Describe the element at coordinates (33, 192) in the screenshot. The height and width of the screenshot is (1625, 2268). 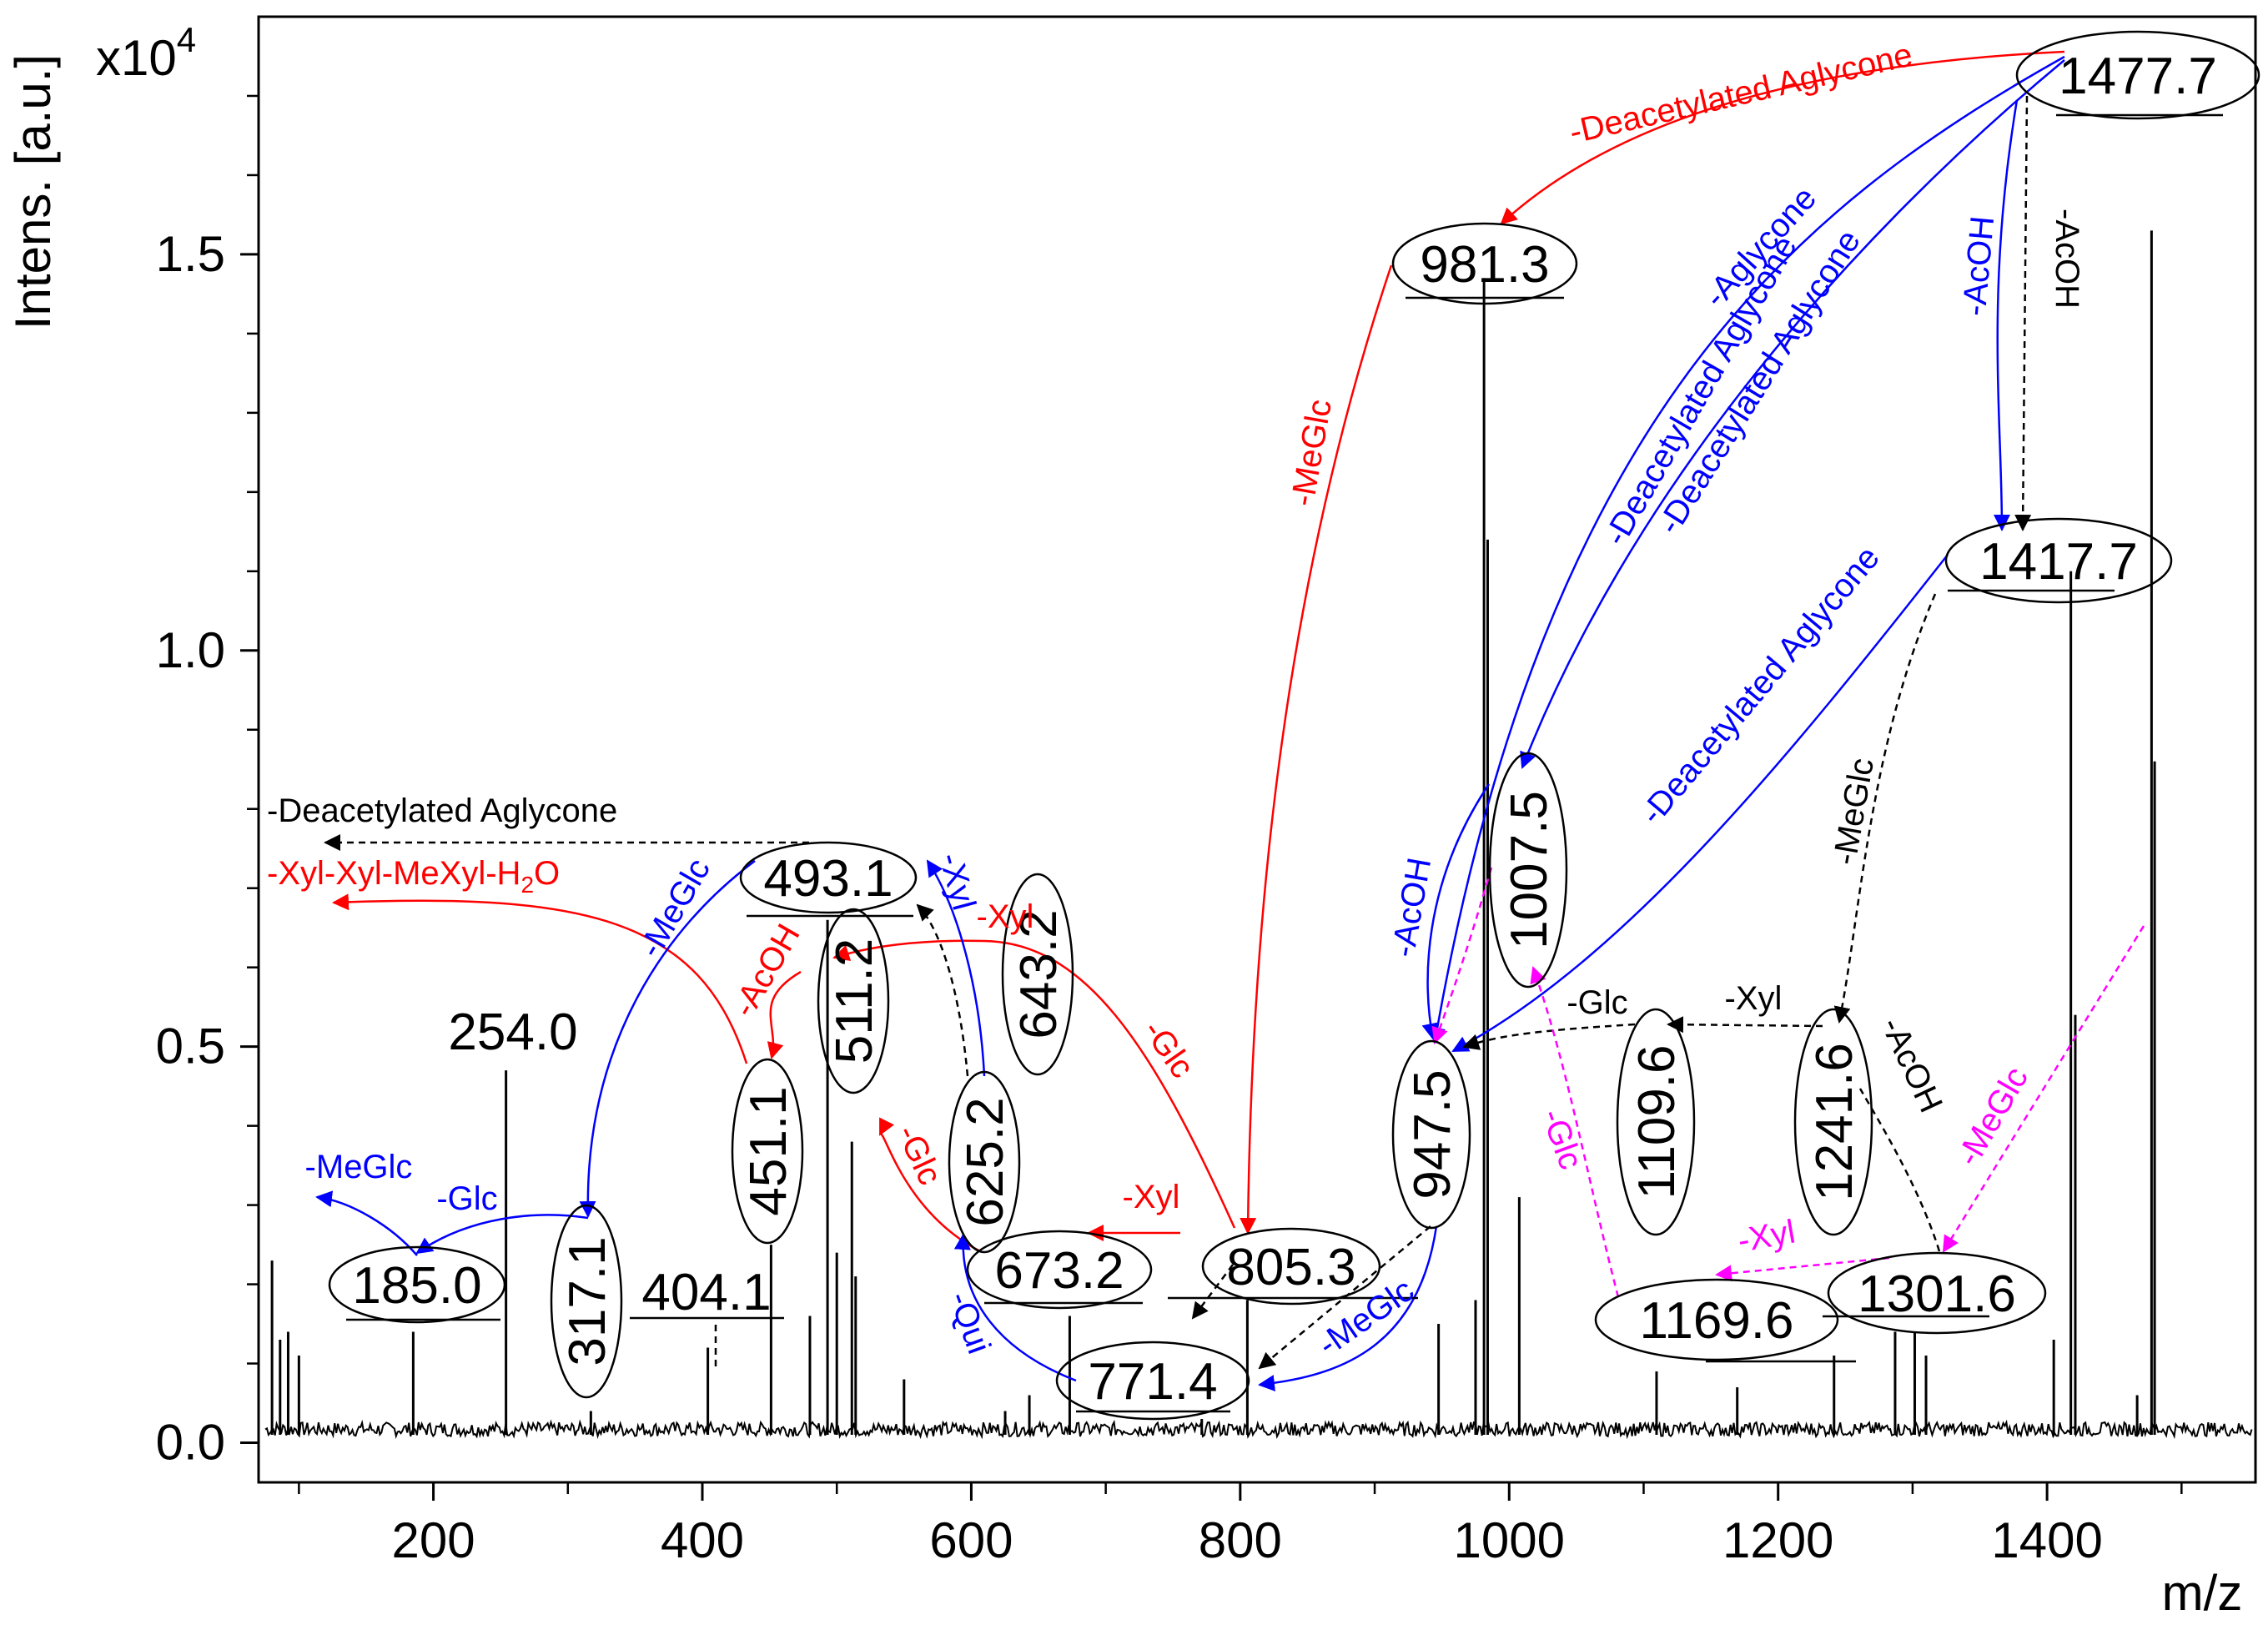
I see `y-axis-label: Intens. [a.u.]` at that location.